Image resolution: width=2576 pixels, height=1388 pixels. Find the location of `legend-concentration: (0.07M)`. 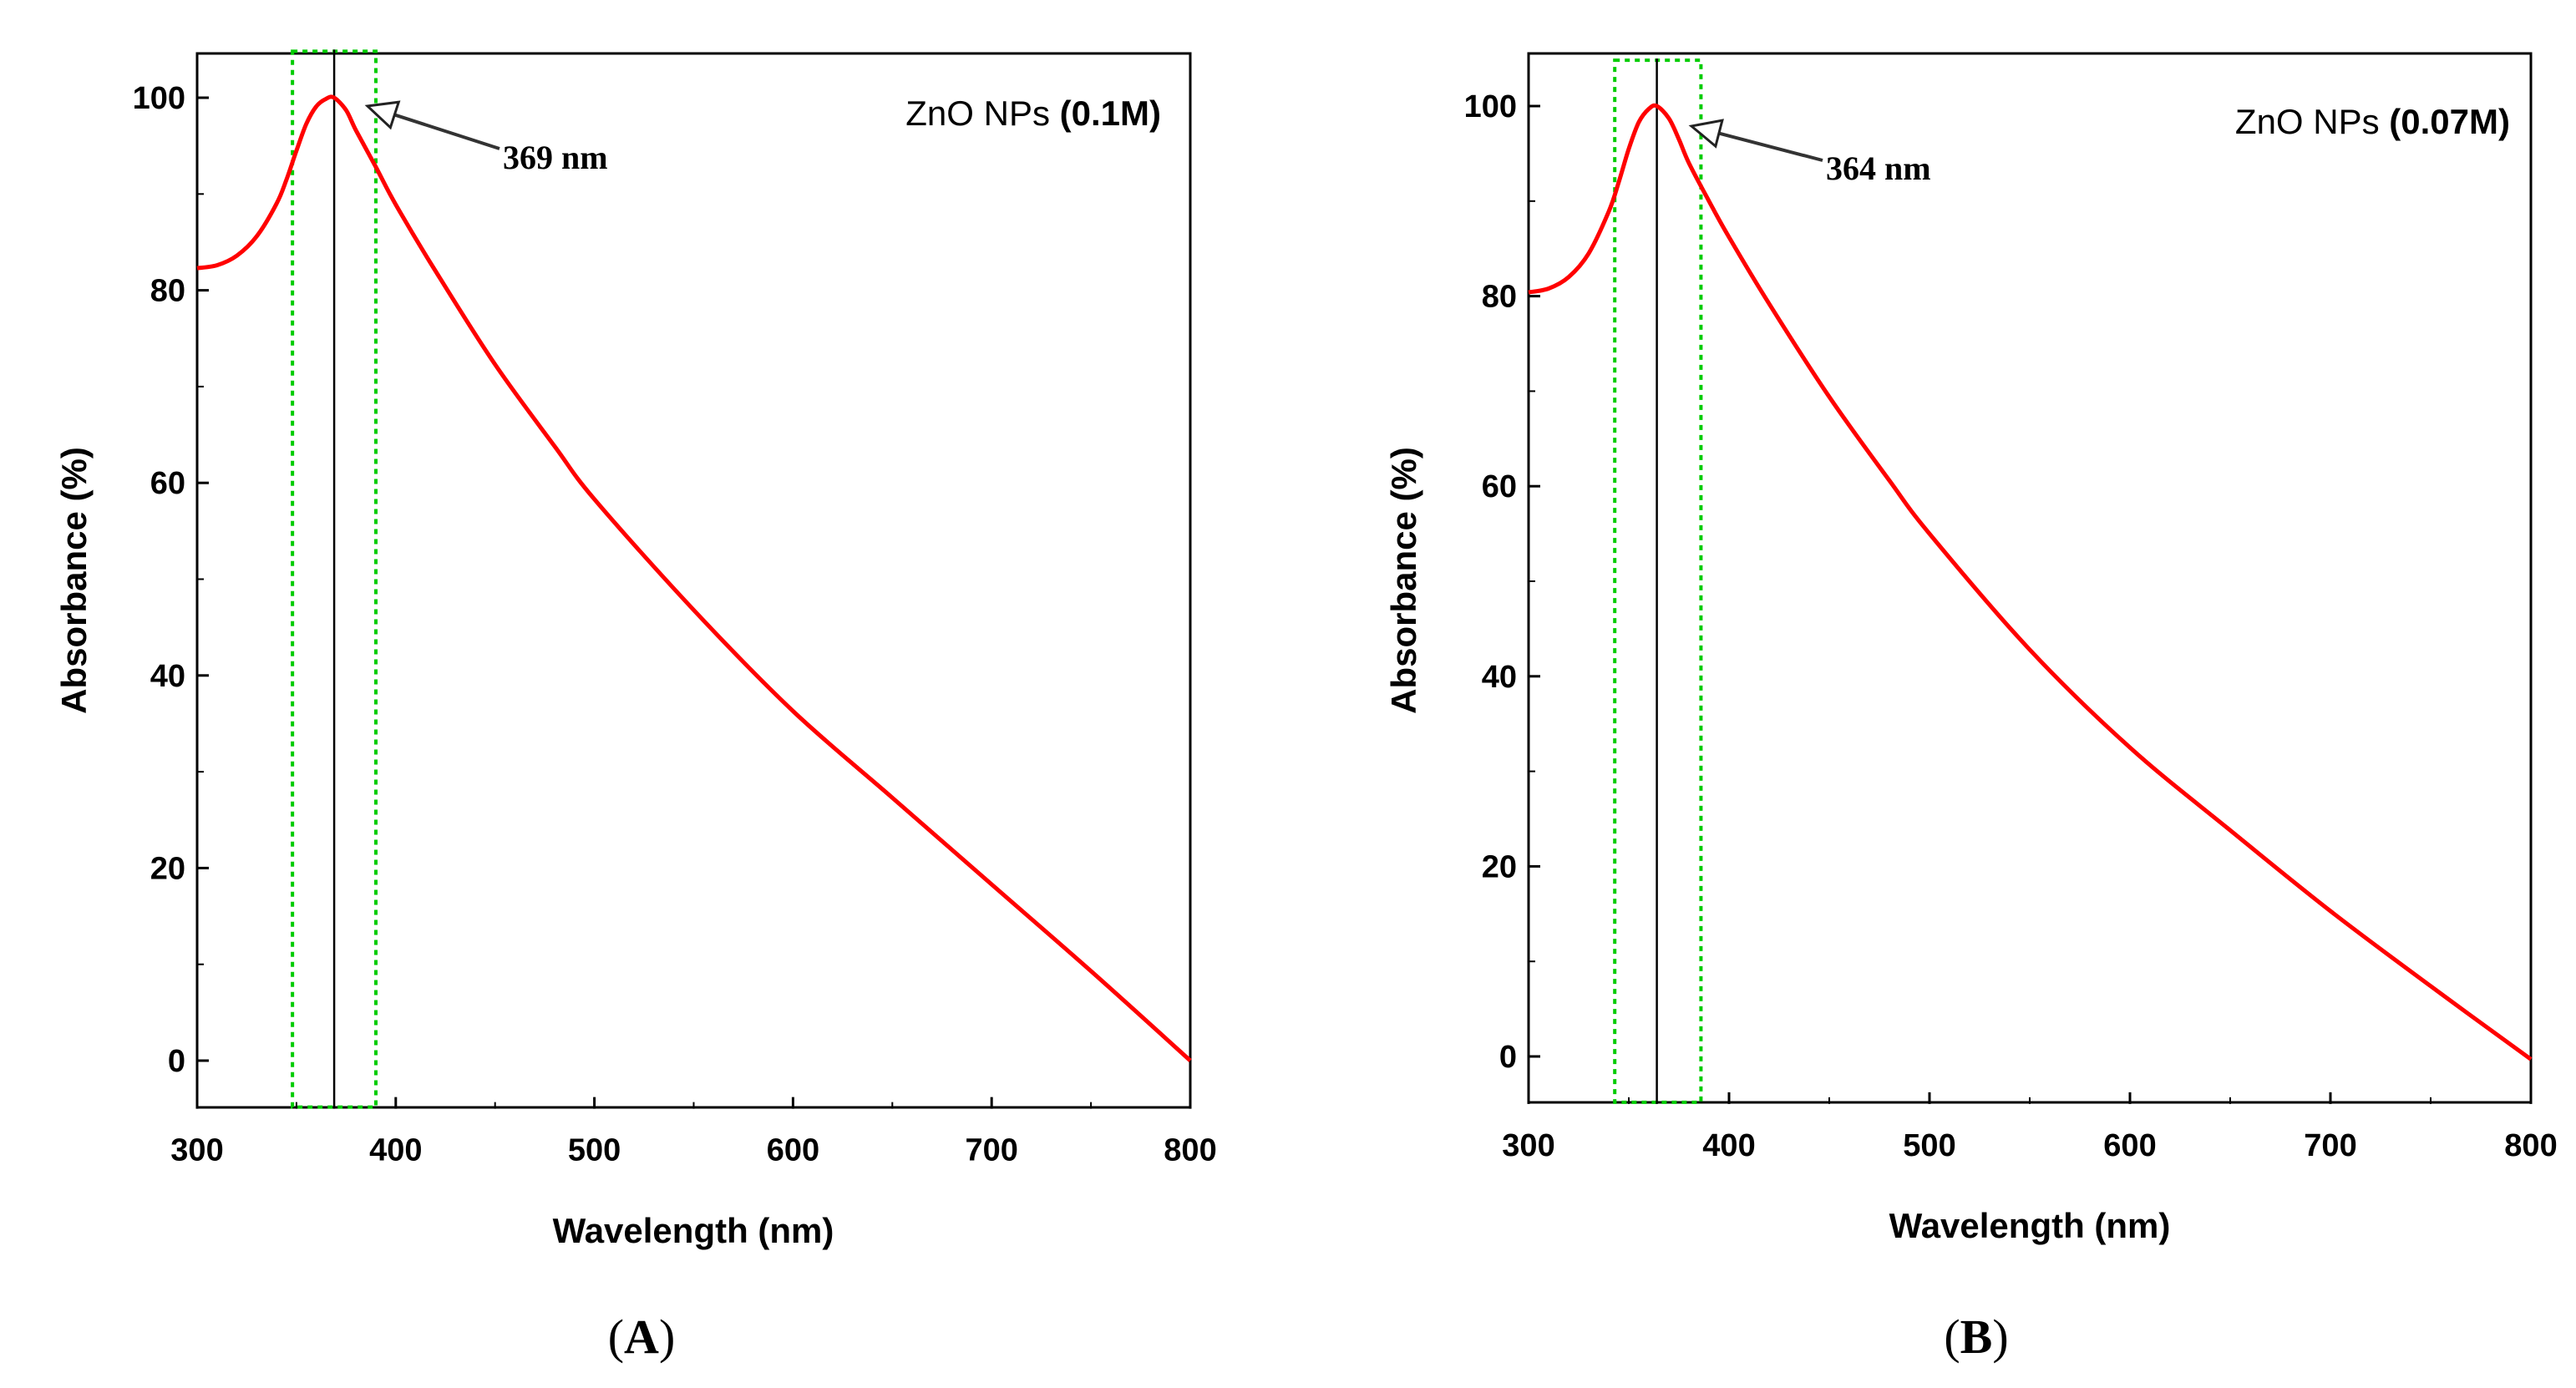

legend-concentration: (0.07M) is located at coordinates (2449, 121).